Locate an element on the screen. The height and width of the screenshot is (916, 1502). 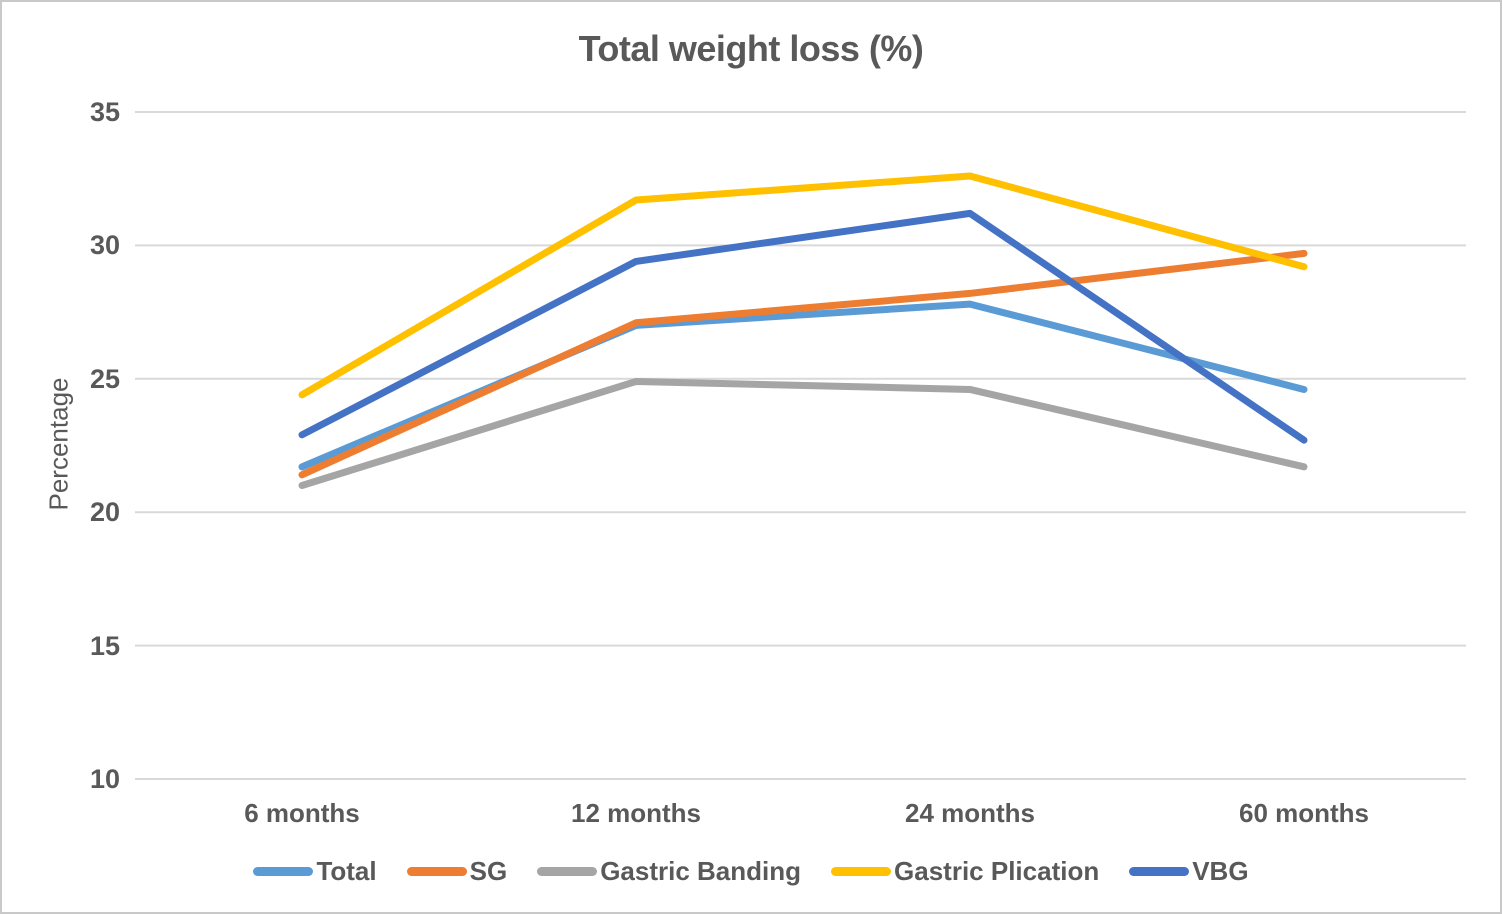
legend-item-sg: SG is located at coordinates (457, 871).